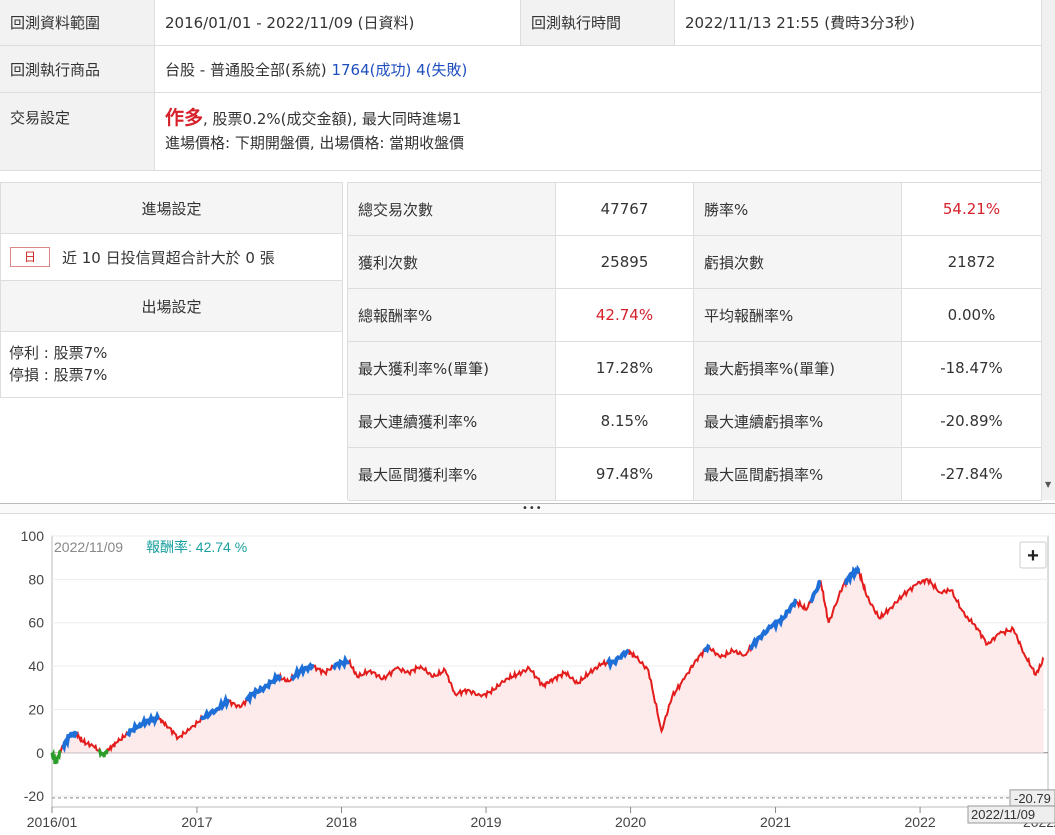 This screenshot has width=1055, height=835. I want to click on end-date-marker-box, so click(1011, 814).